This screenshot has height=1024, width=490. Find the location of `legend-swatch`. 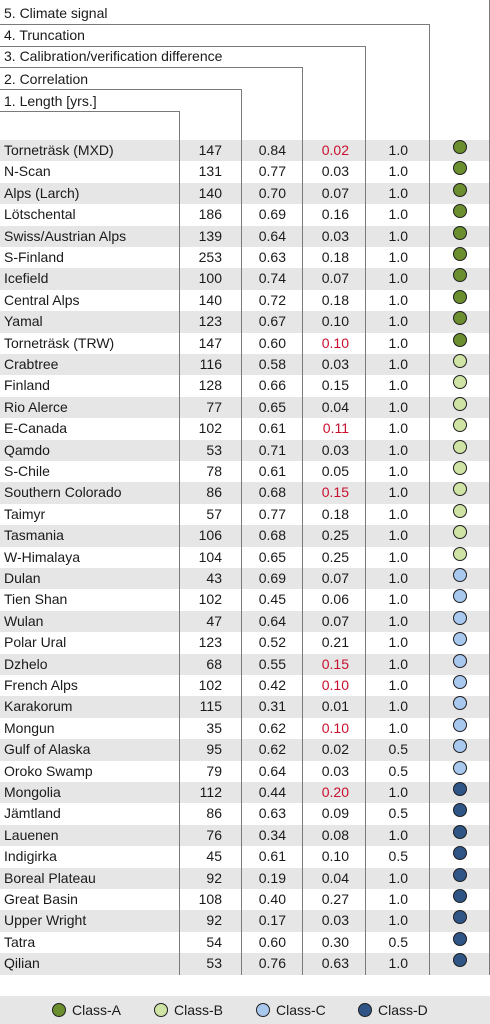

legend-swatch is located at coordinates (59, 1009).